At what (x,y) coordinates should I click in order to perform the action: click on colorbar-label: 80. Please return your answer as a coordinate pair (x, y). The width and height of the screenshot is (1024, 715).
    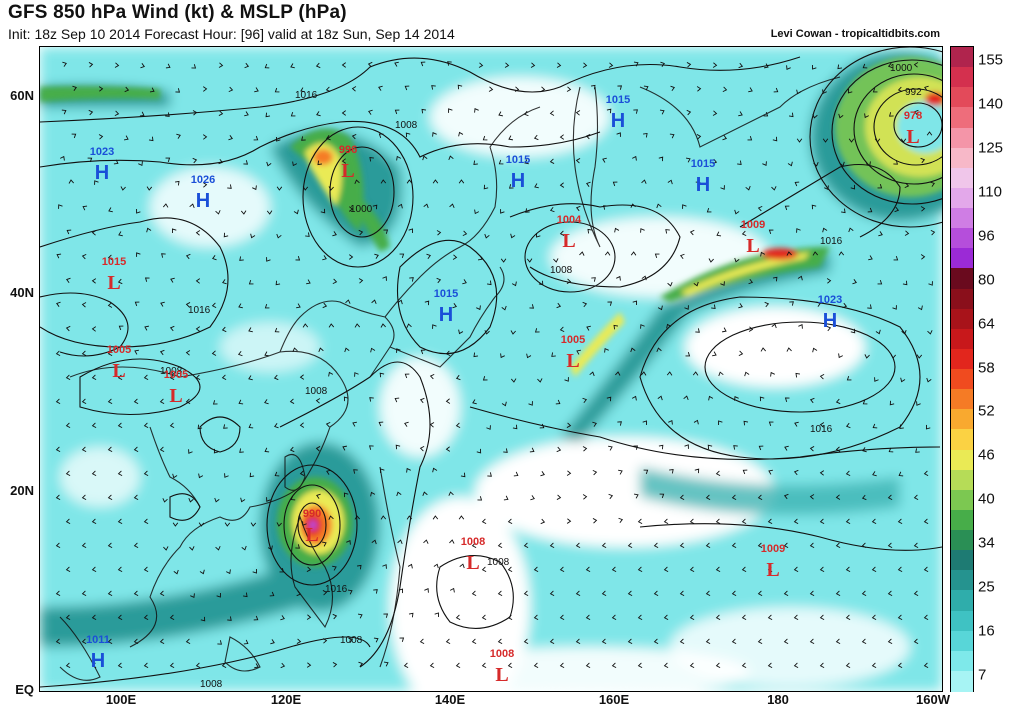
    Looking at the image, I should click on (986, 280).